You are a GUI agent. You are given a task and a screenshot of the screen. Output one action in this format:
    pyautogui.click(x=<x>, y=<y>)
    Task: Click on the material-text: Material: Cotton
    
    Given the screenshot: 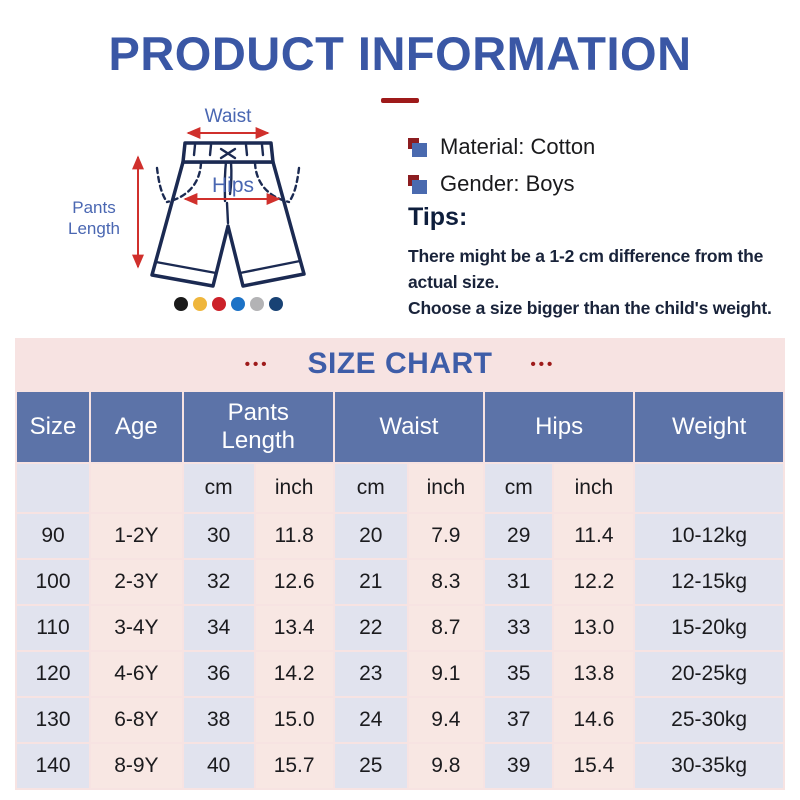 What is the action you would take?
    pyautogui.click(x=518, y=146)
    